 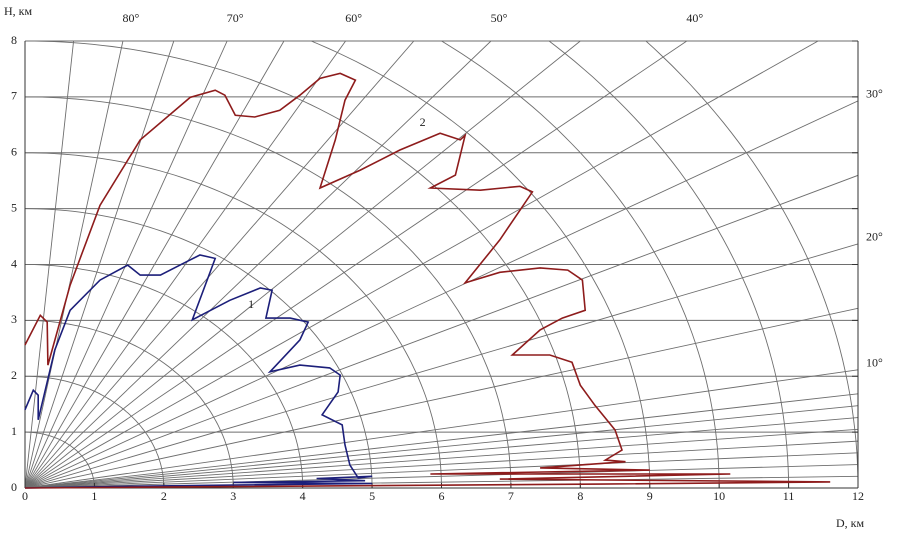 What do you see at coordinates (423, 122) in the screenshot?
I see `series-label: 2` at bounding box center [423, 122].